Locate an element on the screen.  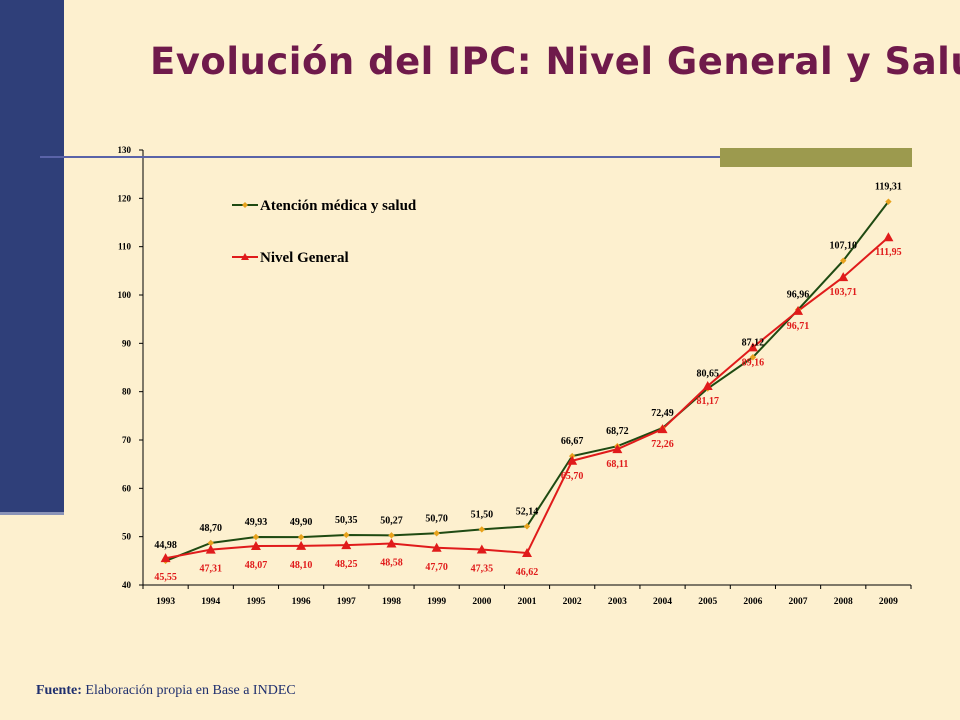
y-tick-label: 40 is located at coordinates (127, 585).